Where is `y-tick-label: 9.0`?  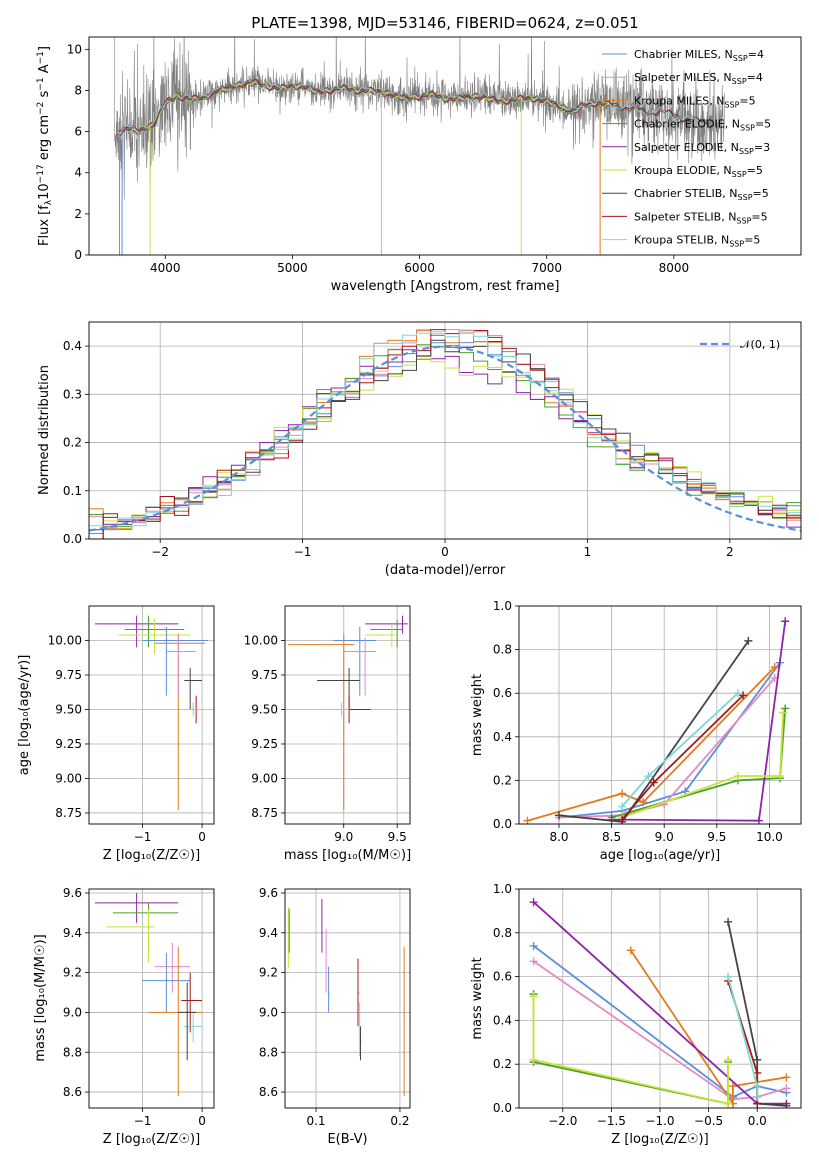
y-tick-label: 9.0 is located at coordinates (268, 1012).